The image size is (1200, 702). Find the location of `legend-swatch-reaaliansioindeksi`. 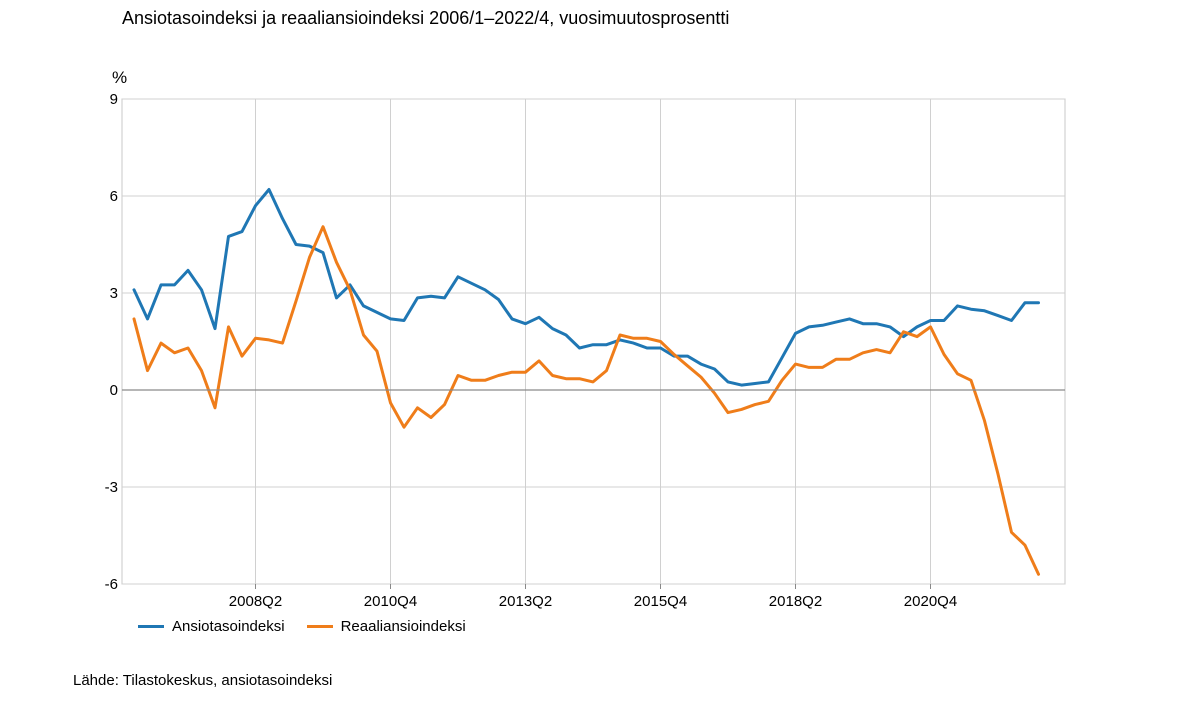

legend-swatch-reaaliansioindeksi is located at coordinates (319, 626).